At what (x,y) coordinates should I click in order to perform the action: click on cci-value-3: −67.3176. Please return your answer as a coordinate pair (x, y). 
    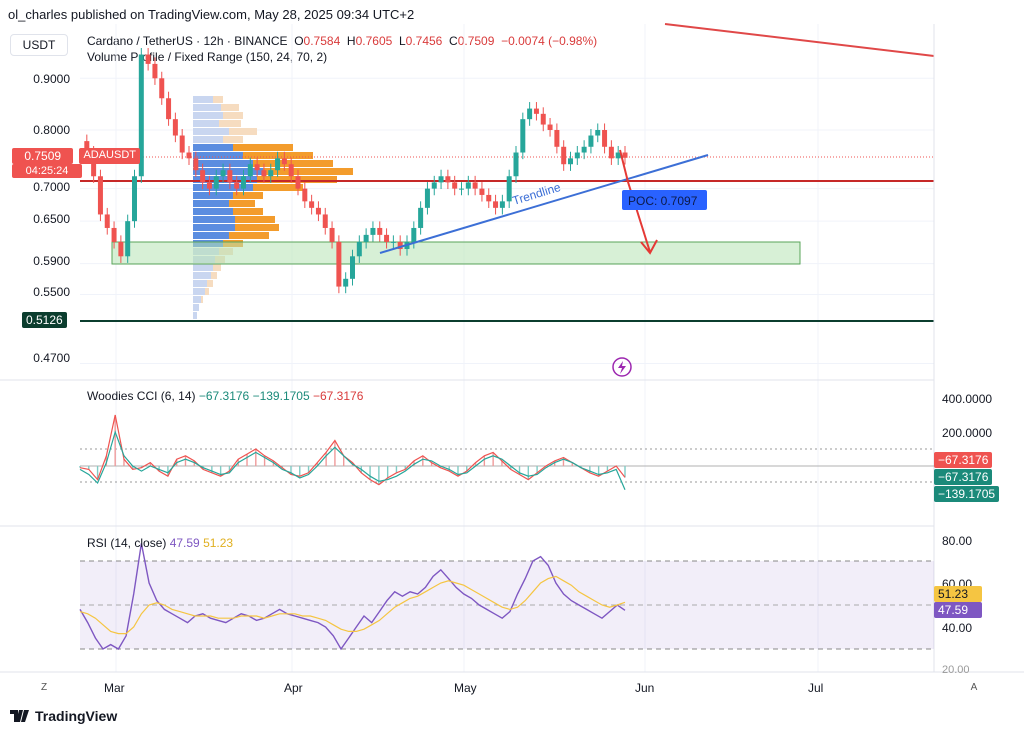
    Looking at the image, I should click on (338, 396).